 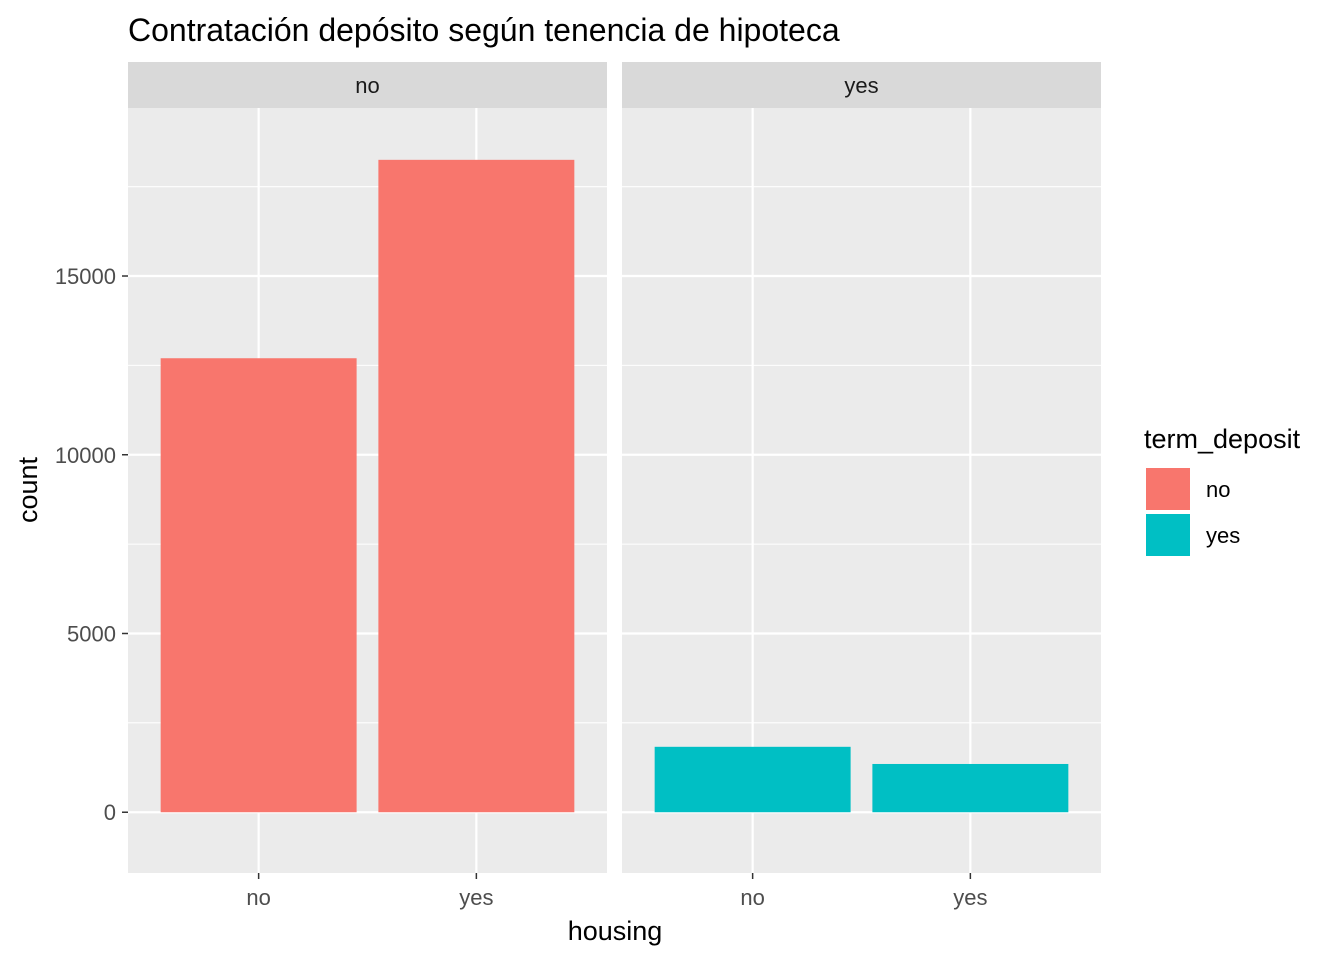 What do you see at coordinates (85, 455) in the screenshot?
I see `y-tick-label: 10000` at bounding box center [85, 455].